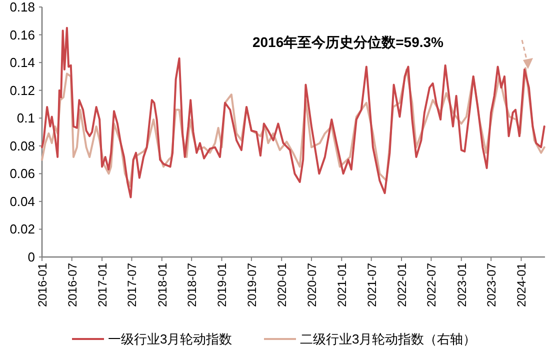  I want to click on legend-label: 二级行业3月轮动指数（右轴）, so click(388, 339).